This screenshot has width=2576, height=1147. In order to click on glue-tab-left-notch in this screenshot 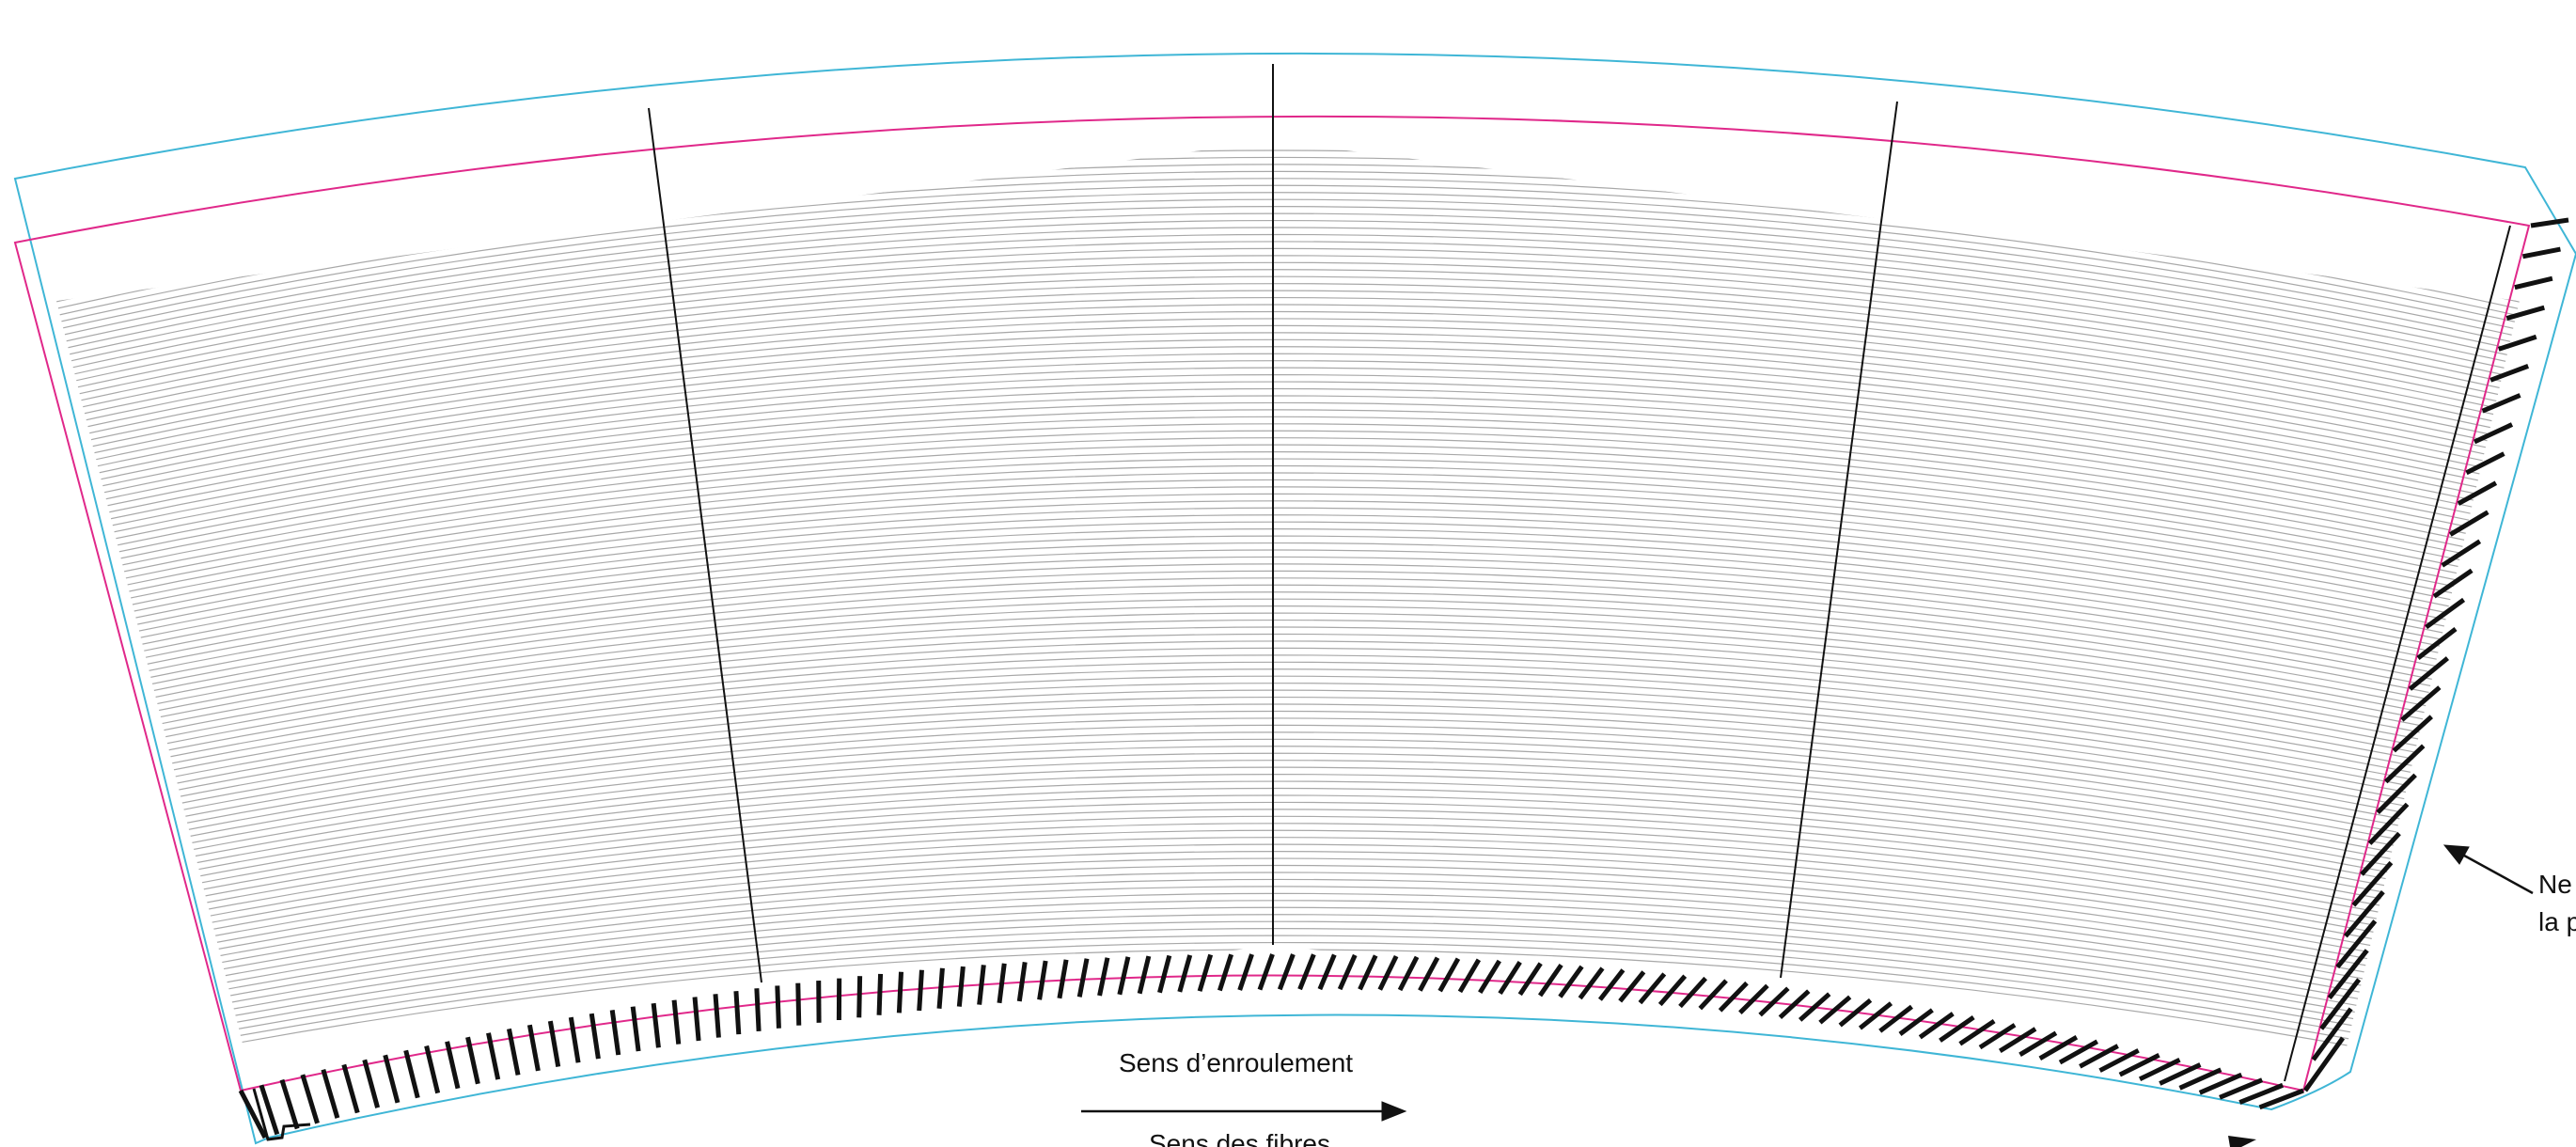, I will do `click(282, 1114)`.